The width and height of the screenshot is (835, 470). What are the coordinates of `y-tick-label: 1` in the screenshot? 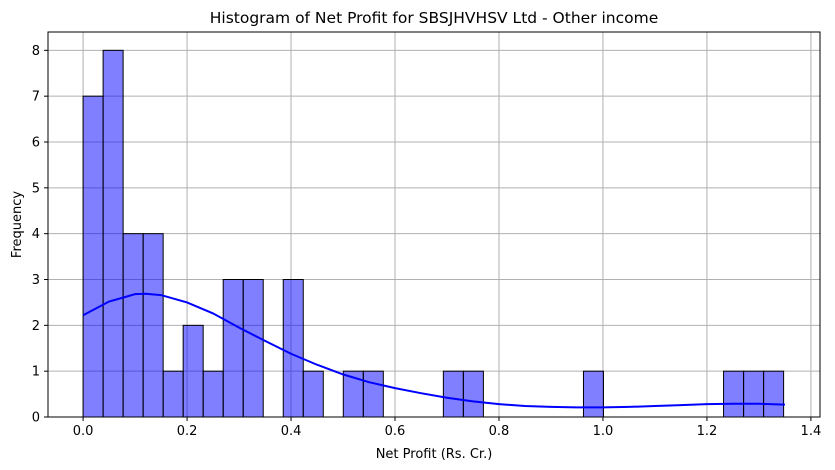 It's located at (36, 372).